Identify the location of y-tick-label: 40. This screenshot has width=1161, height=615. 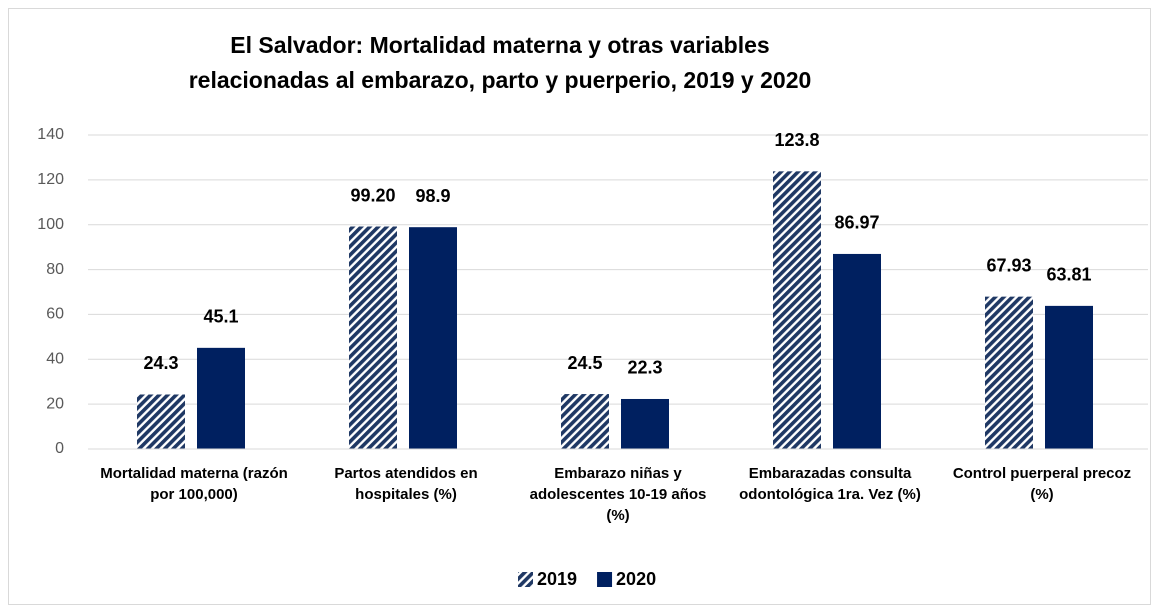
(55, 359).